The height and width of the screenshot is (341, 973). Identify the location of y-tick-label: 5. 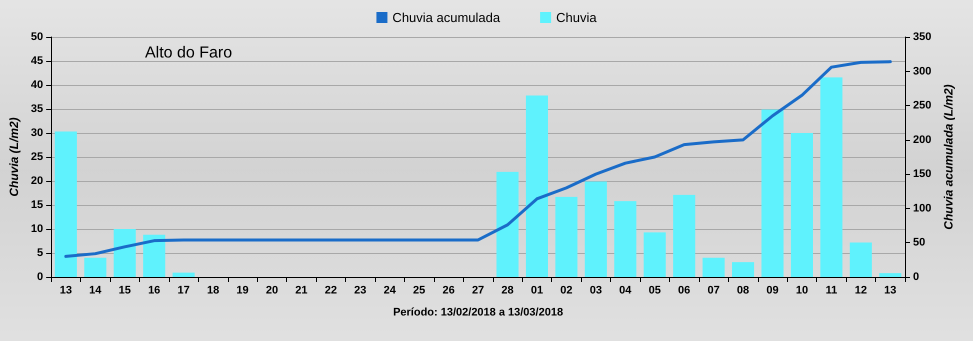
(40, 253).